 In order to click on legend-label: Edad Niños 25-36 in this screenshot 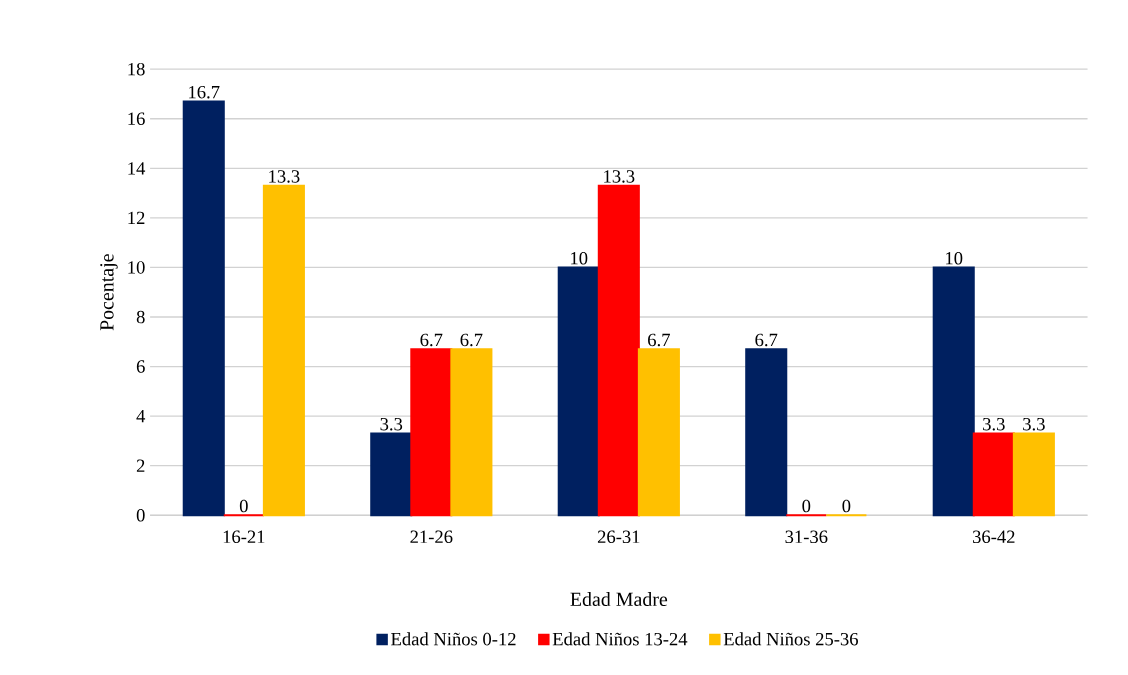, I will do `click(790, 639)`.